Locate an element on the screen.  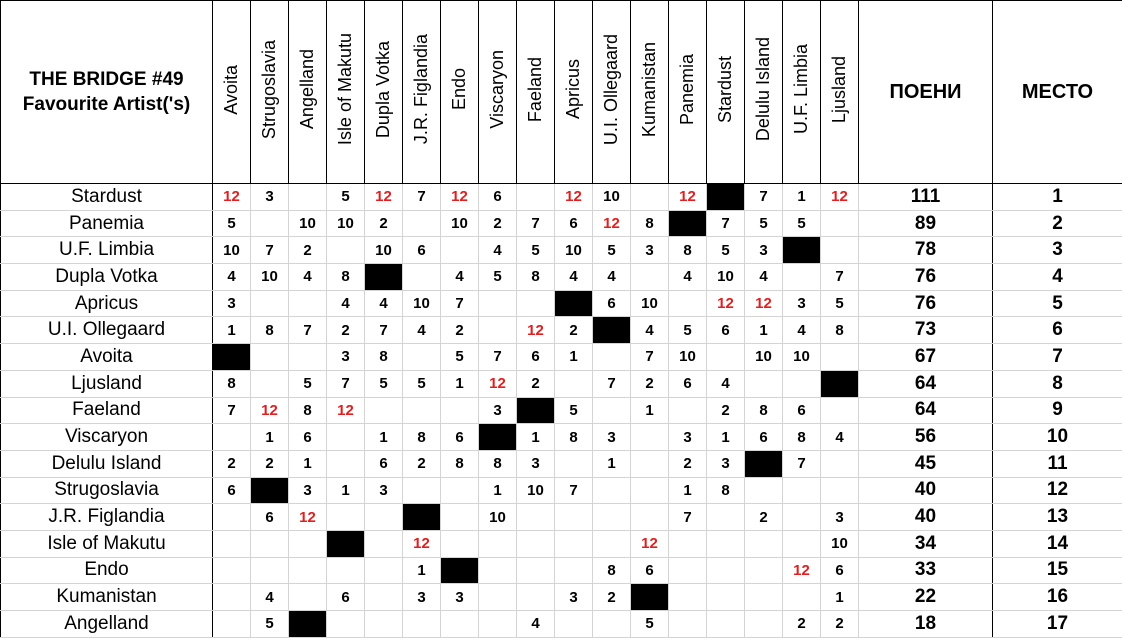
points: 111 is located at coordinates (926, 197).